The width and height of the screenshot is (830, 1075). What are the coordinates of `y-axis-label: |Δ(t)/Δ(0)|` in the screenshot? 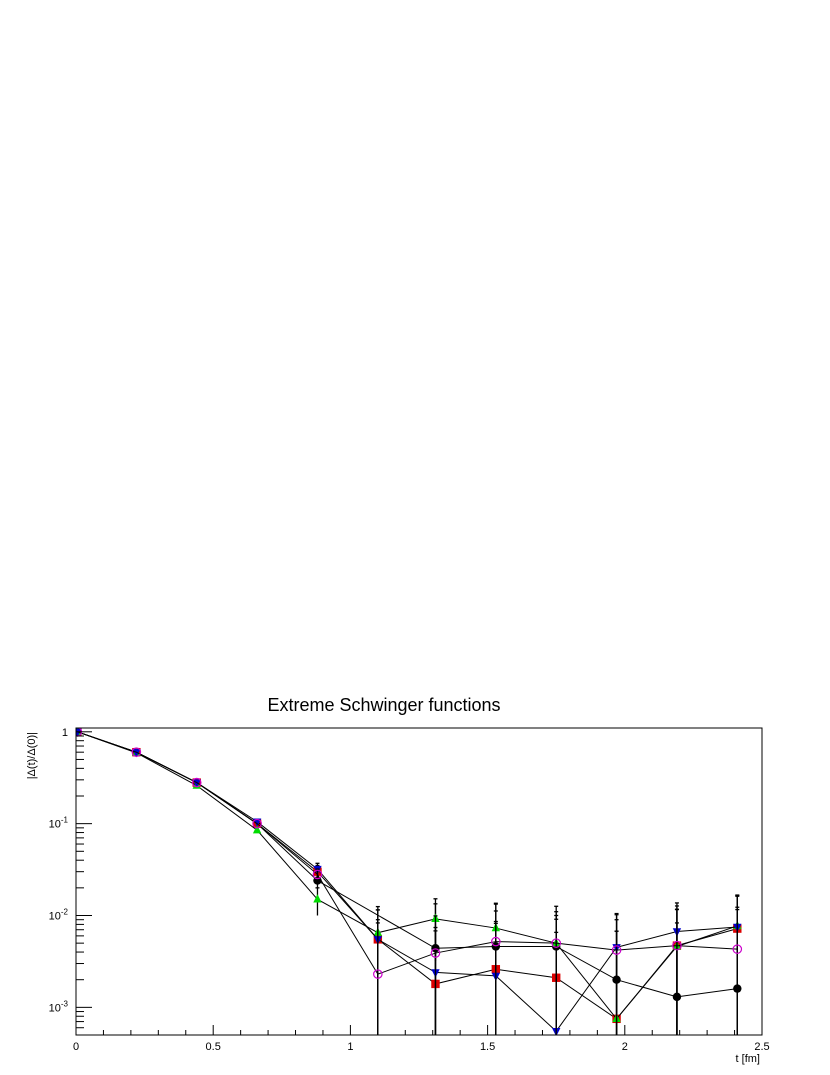 It's located at (32, 755).